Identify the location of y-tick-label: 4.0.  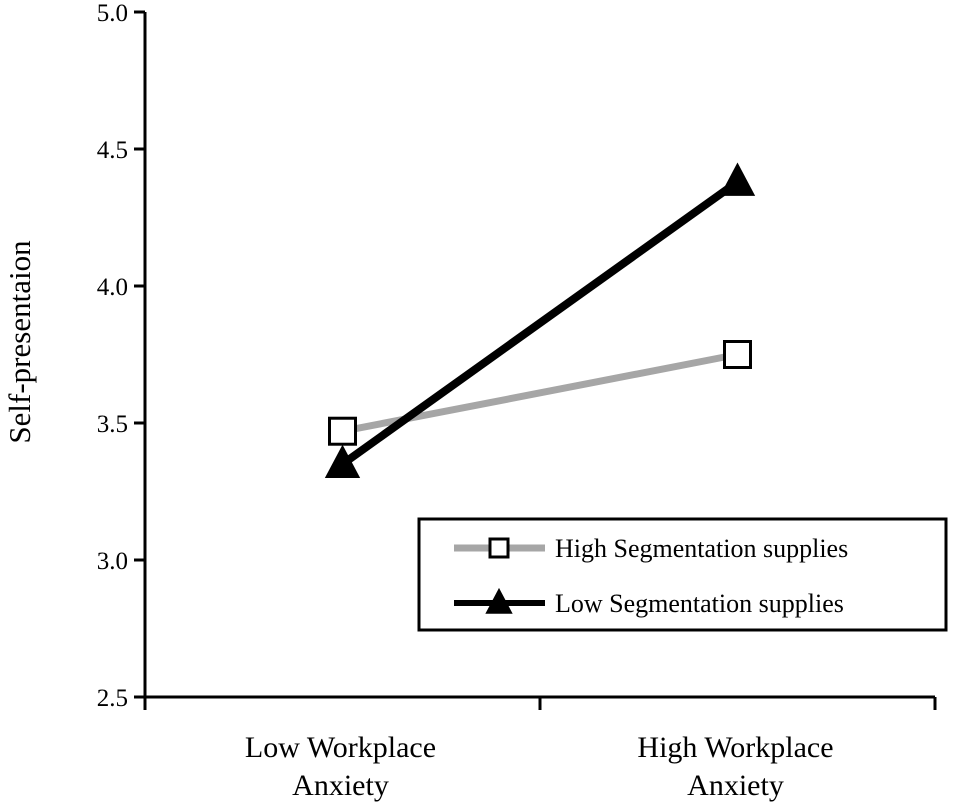
(112, 287).